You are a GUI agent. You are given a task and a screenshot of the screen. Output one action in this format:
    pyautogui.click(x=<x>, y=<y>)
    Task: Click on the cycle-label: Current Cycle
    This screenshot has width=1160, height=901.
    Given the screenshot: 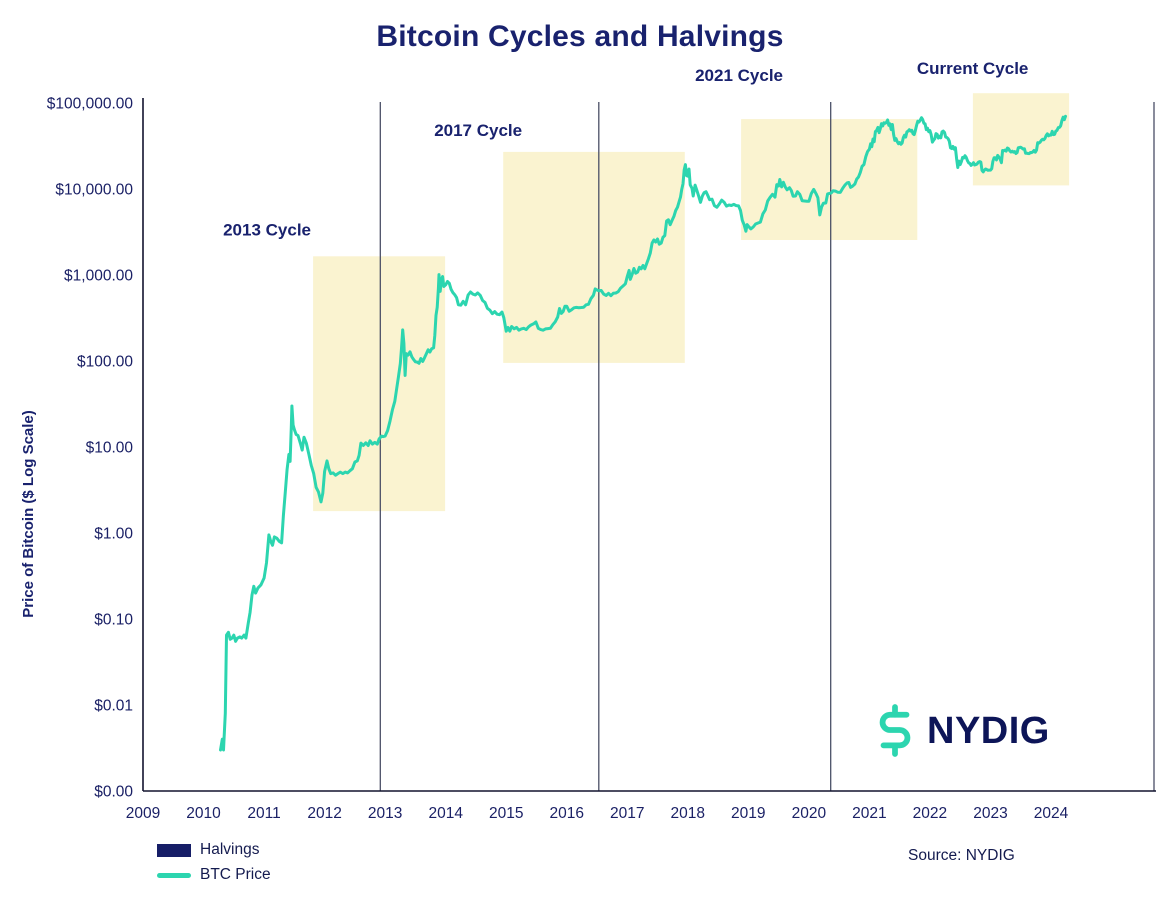 What is the action you would take?
    pyautogui.click(x=972, y=68)
    